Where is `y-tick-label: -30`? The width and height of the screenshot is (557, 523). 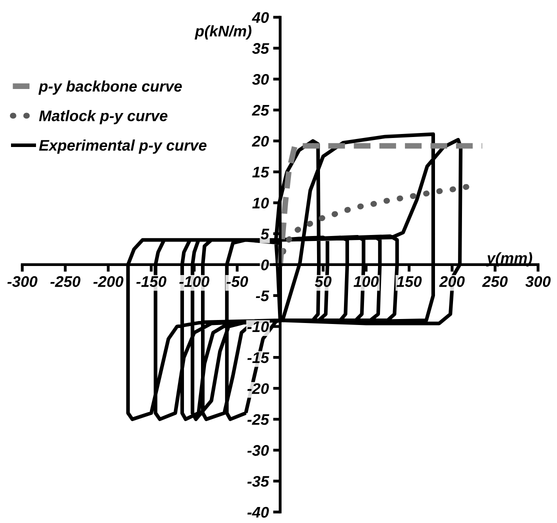
y-tick-label: -30 is located at coordinates (258, 450).